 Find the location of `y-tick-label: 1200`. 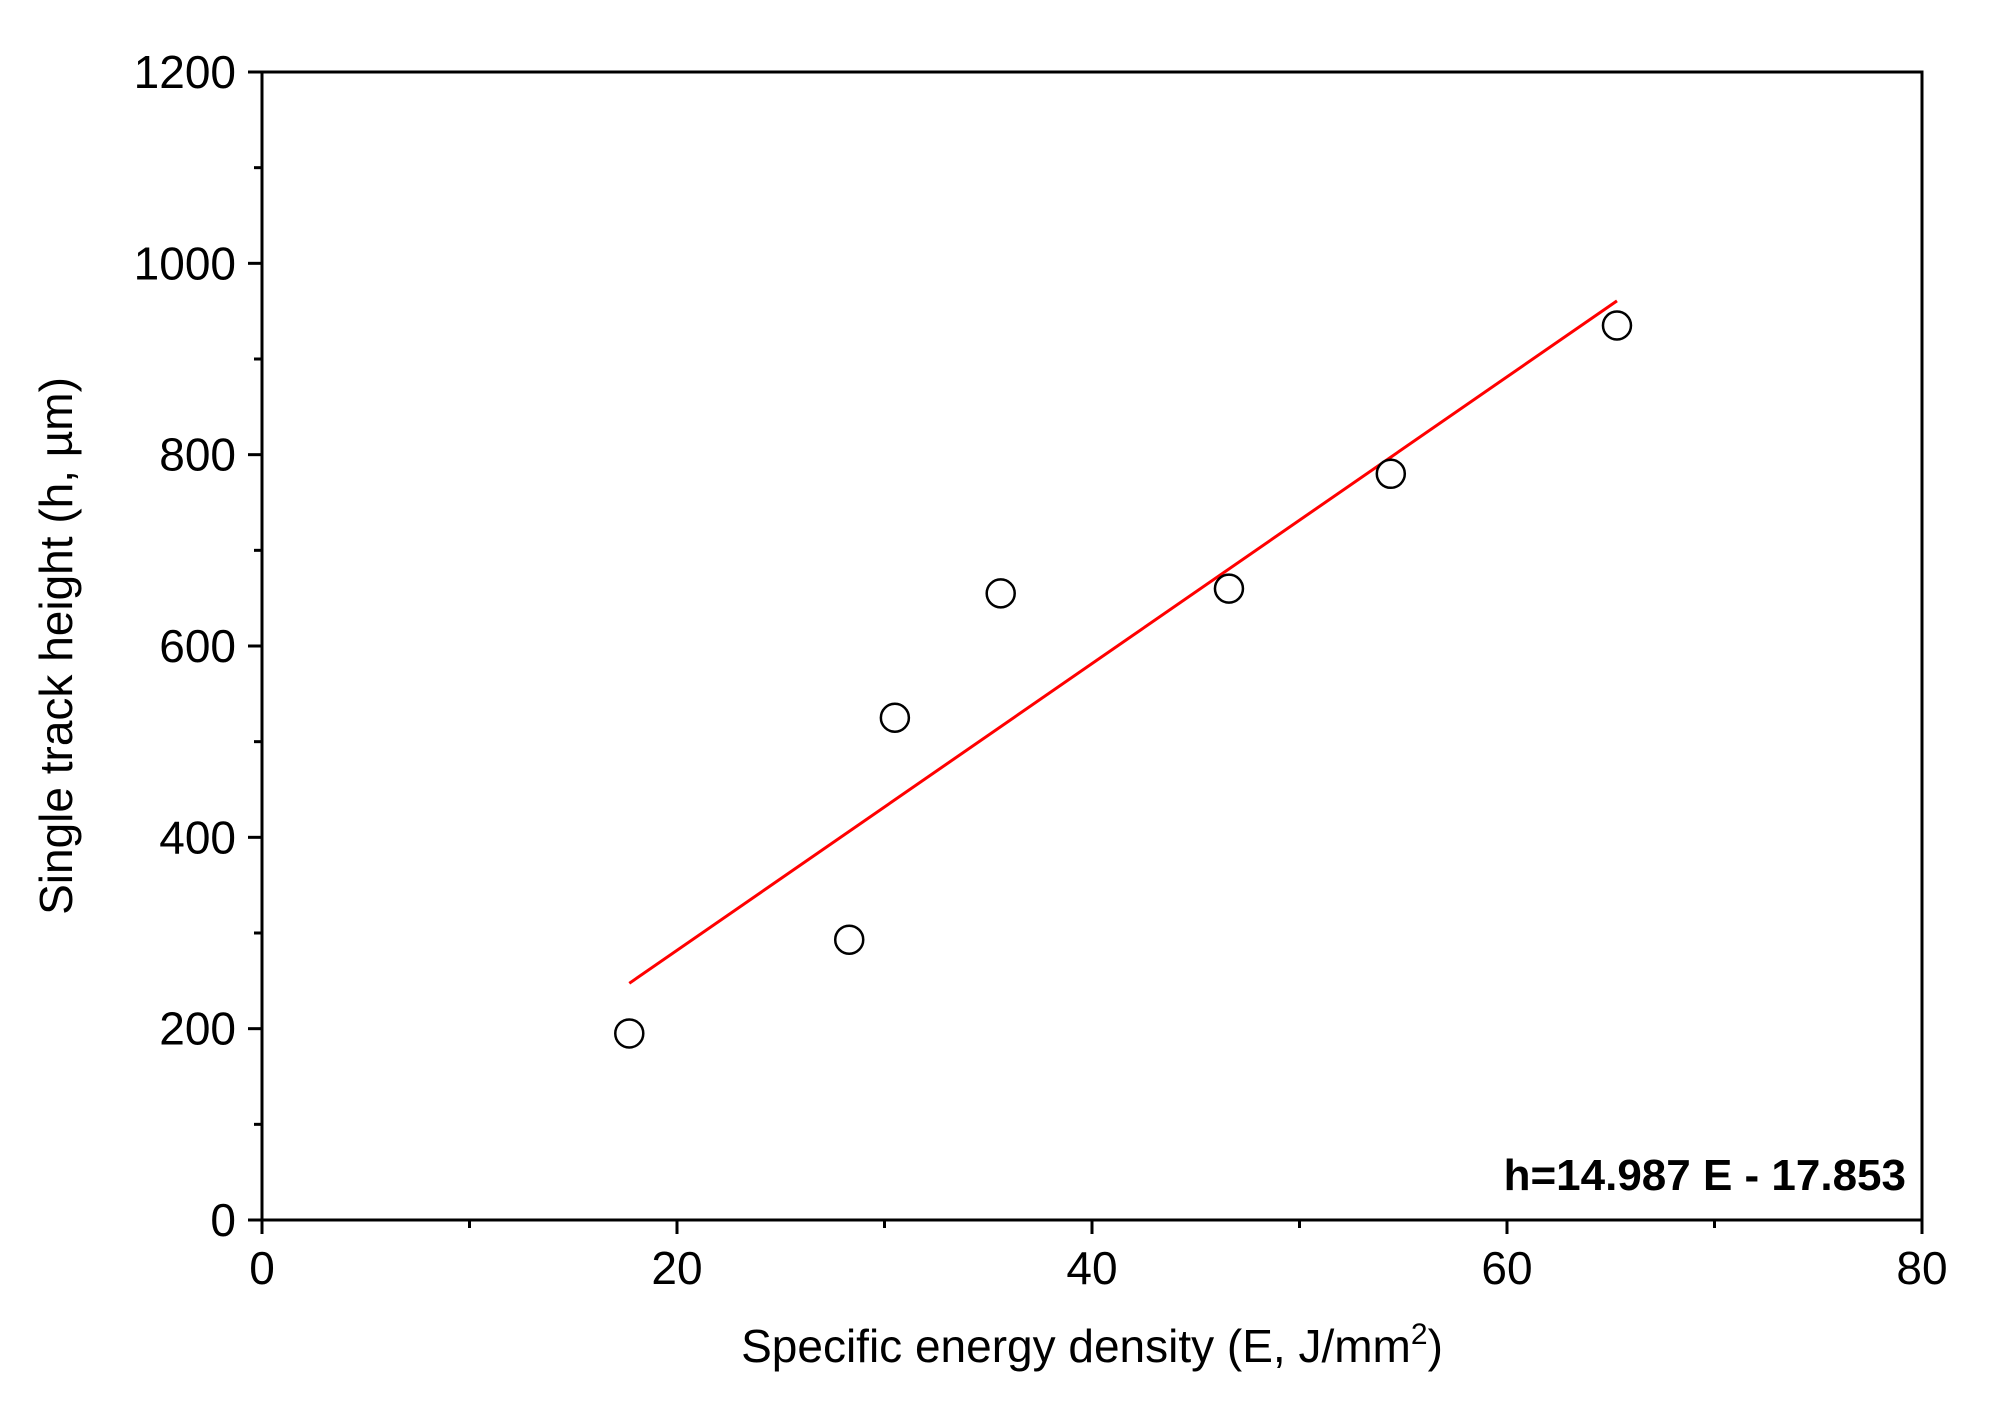

y-tick-label: 1200 is located at coordinates (185, 72).